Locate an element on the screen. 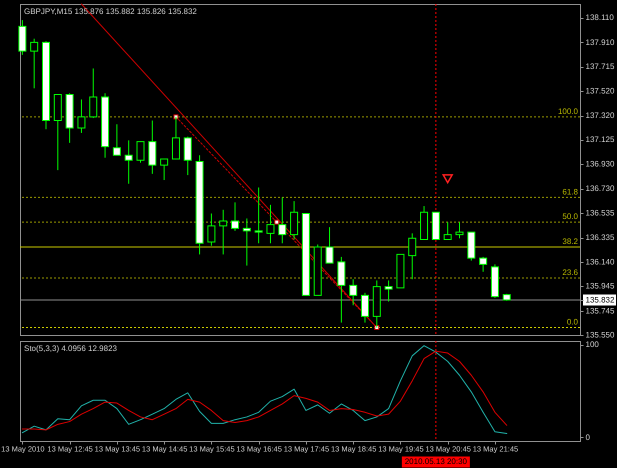 This screenshot has height=469, width=625. annotation: 23.6 is located at coordinates (570, 272).